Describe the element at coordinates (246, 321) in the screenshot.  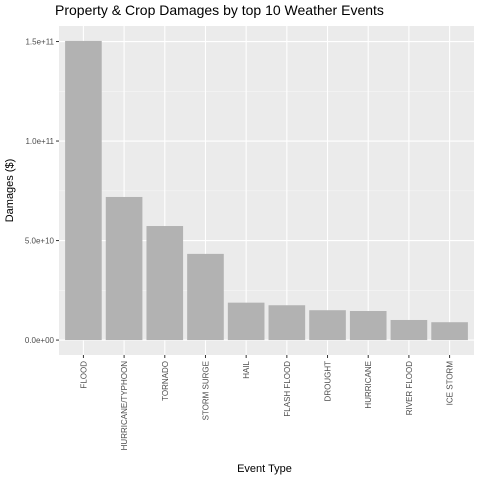
I see `bar-hail` at that location.